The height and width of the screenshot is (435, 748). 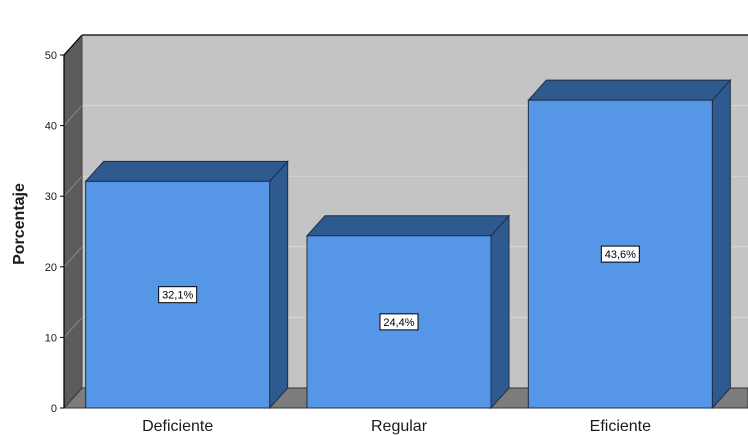 I want to click on data-label: 24,4%, so click(x=398, y=323).